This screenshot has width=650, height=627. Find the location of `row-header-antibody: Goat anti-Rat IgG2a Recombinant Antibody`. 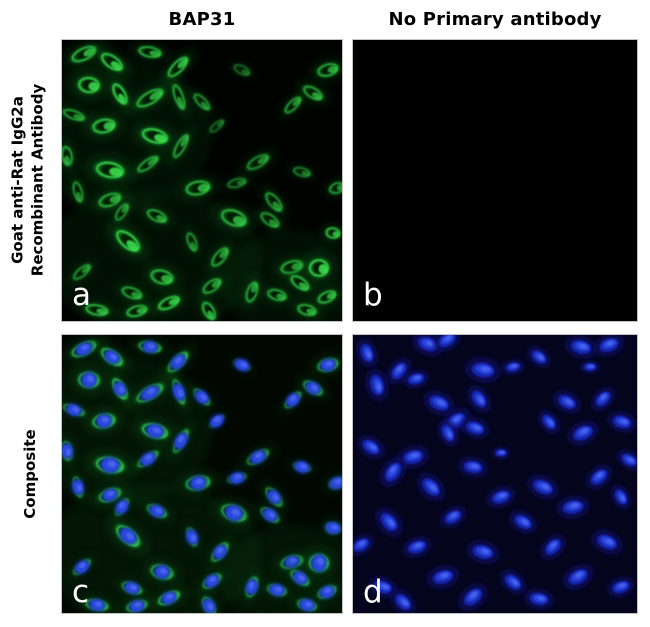

row-header-antibody: Goat anti-Rat IgG2a Recombinant Antibody is located at coordinates (31, 180).